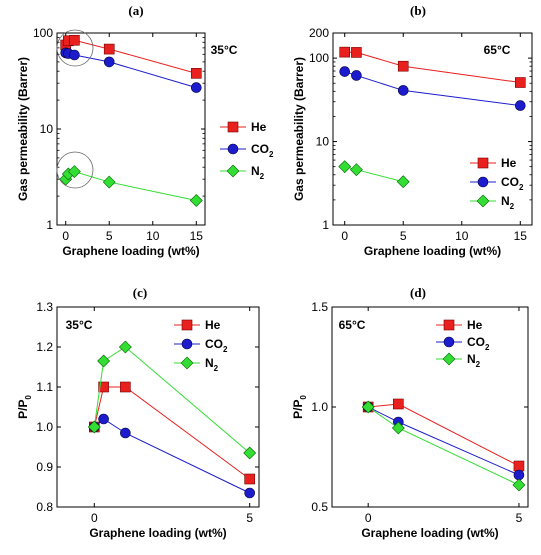 Image resolution: width=541 pixels, height=555 pixels. What do you see at coordinates (187, 344) in the screenshot?
I see `panel-c-legend-co2-marker` at bounding box center [187, 344].